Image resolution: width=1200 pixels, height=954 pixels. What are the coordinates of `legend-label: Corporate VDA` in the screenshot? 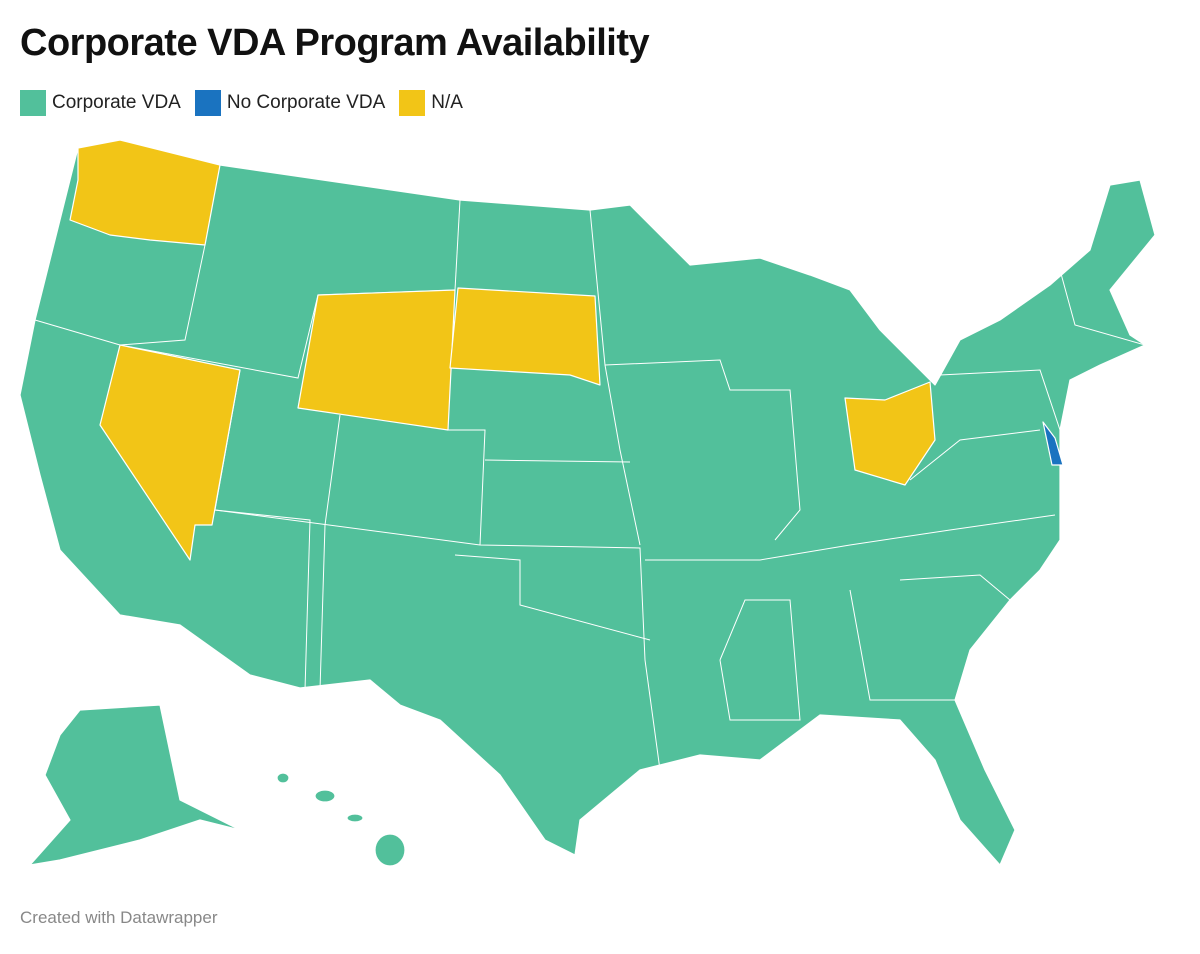 It's located at (116, 102).